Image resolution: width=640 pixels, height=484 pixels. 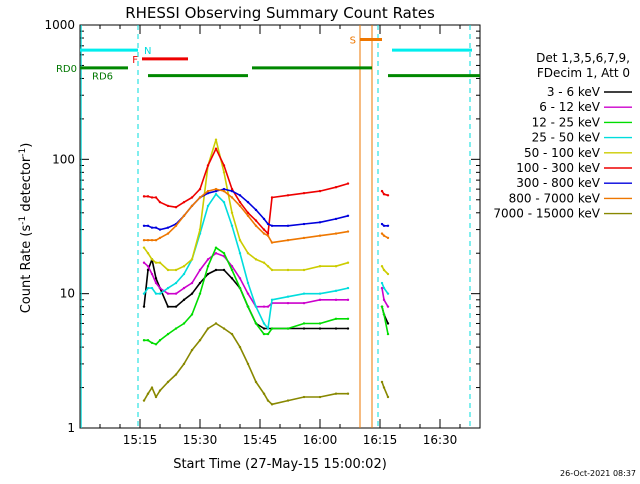 What do you see at coordinates (67, 294) in the screenshot?
I see `y-tick-label: 10` at bounding box center [67, 294].